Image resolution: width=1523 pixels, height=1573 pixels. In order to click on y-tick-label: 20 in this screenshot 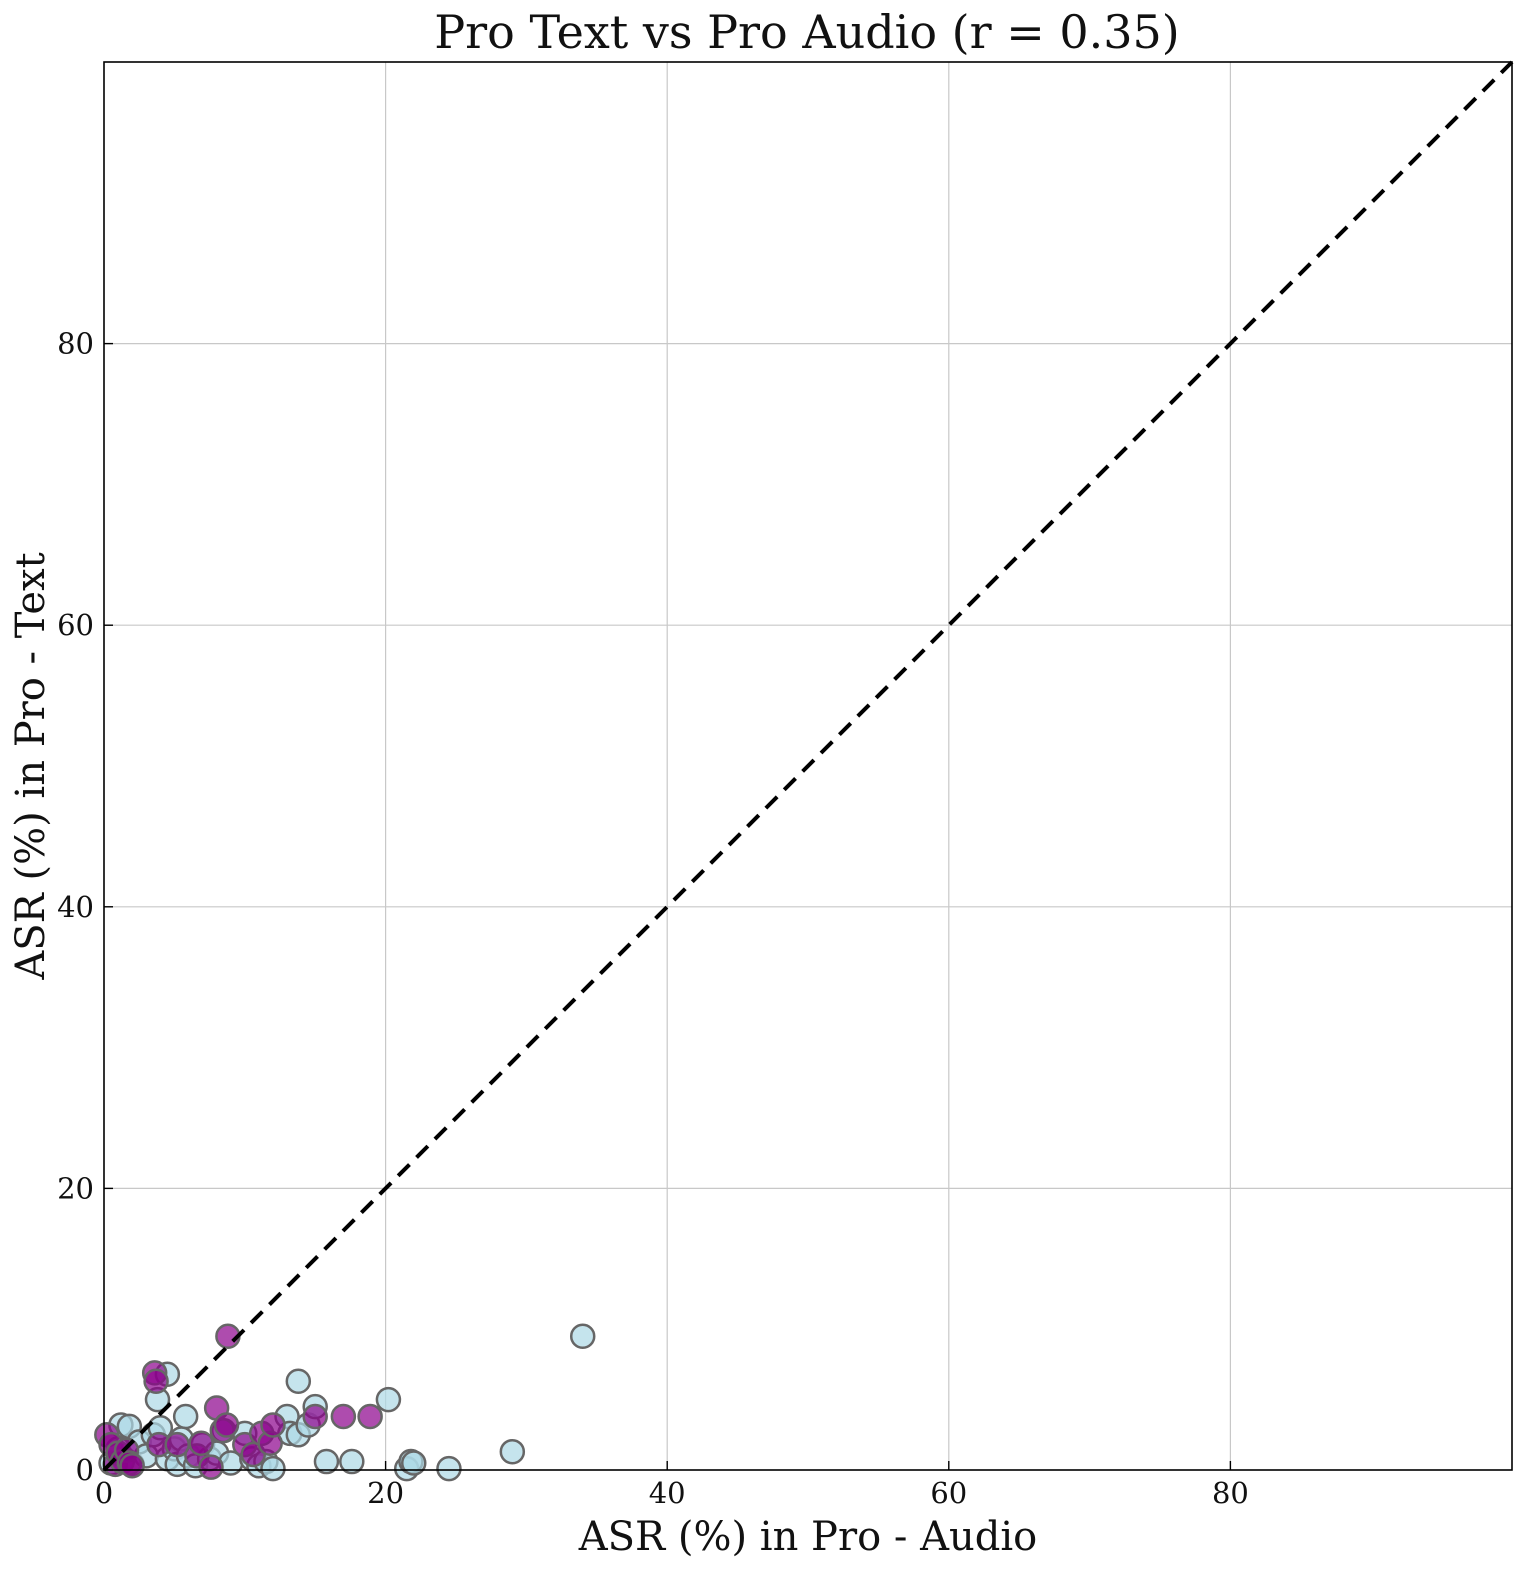, I will do `click(75, 1188)`.